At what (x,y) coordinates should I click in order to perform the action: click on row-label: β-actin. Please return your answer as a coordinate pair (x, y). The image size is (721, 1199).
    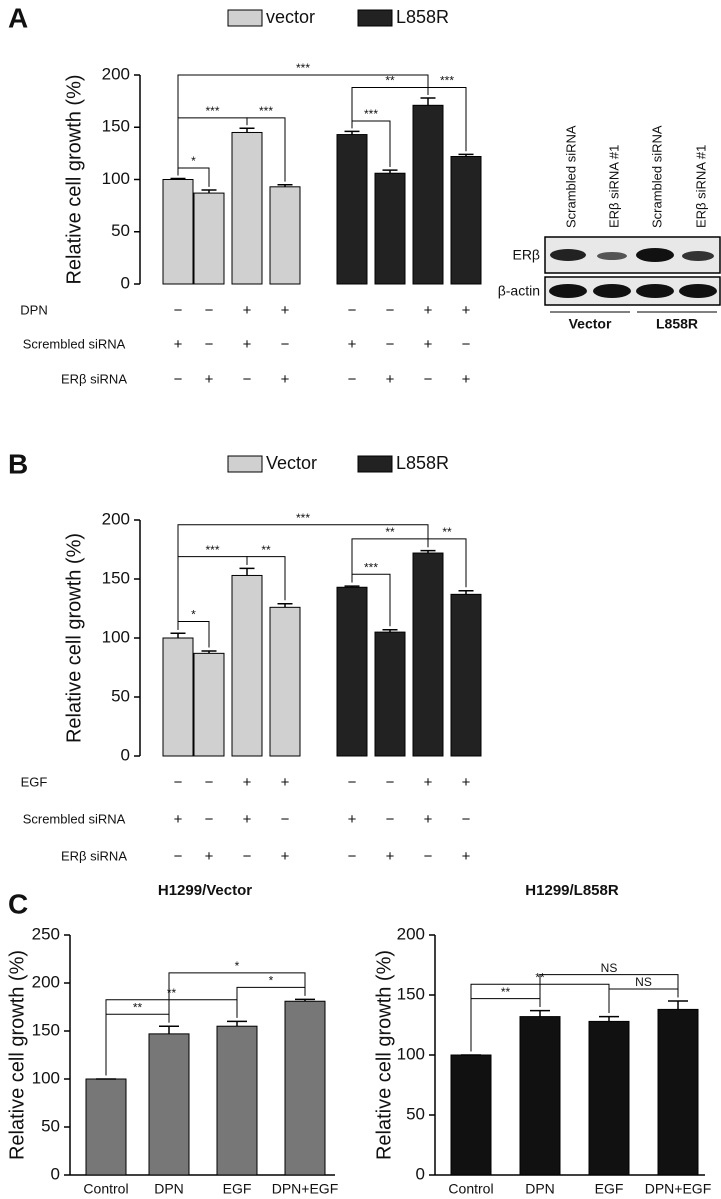
    Looking at the image, I should click on (519, 291).